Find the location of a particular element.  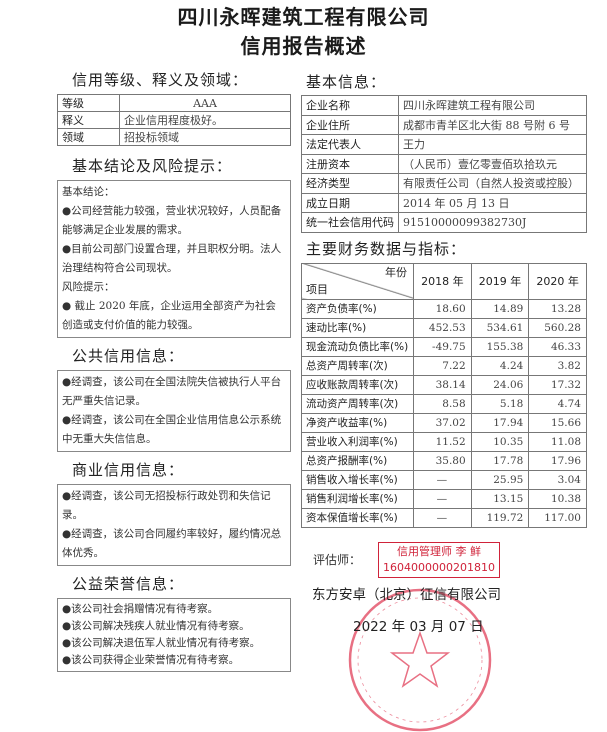

credit-key: 等级 is located at coordinates (88, 103).